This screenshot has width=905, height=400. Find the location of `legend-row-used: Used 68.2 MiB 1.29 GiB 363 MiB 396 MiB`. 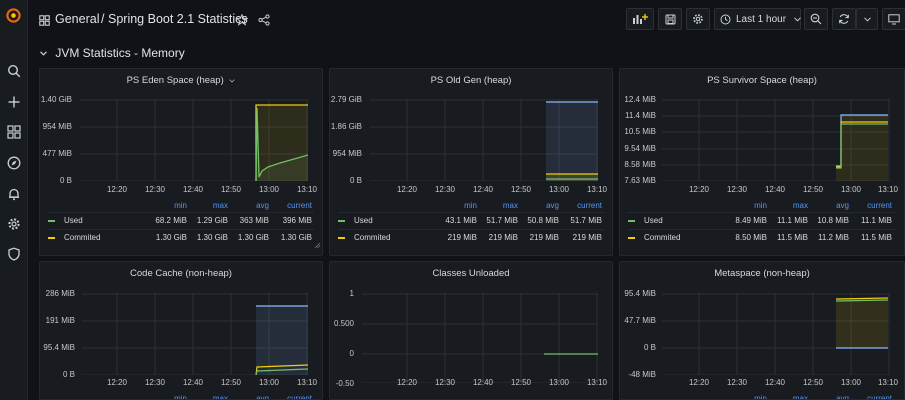

legend-row-used: Used 68.2 MiB 1.29 GiB 363 MiB 396 MiB is located at coordinates (181, 220).